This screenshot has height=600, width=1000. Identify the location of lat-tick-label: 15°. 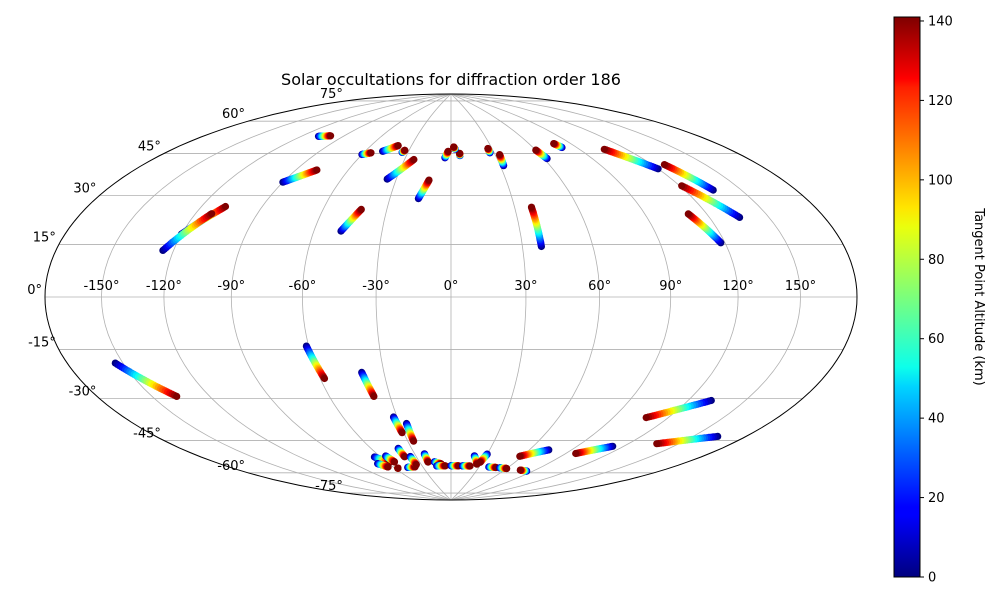
(44, 237).